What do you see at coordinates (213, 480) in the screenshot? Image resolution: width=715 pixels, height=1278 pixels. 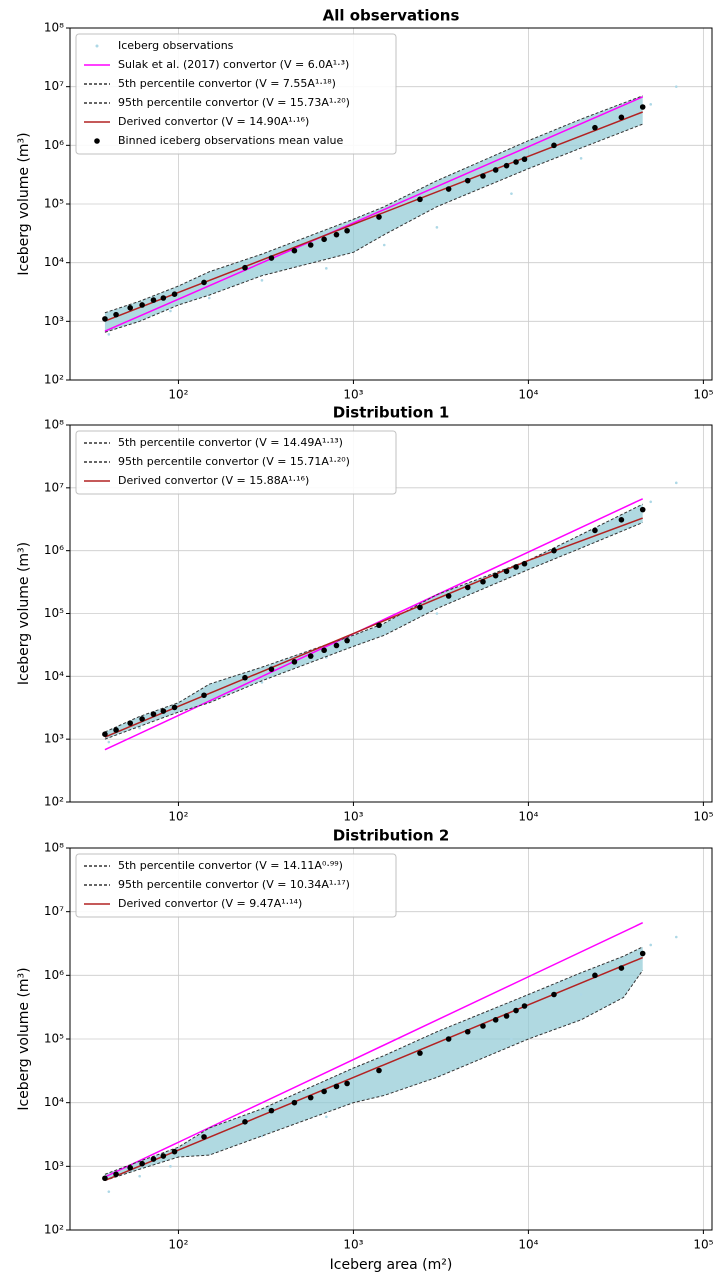 I see `legend-label: Derived convertor (V = 15.88A¹·¹⁶)` at bounding box center [213, 480].